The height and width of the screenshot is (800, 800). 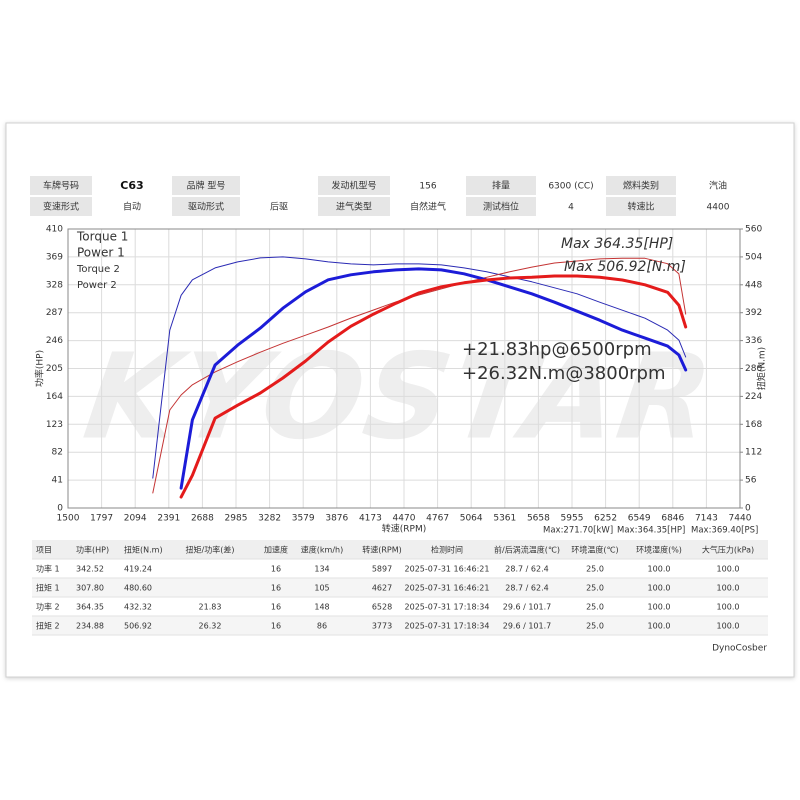 I want to click on header-label: 进气类型, so click(x=354, y=207).